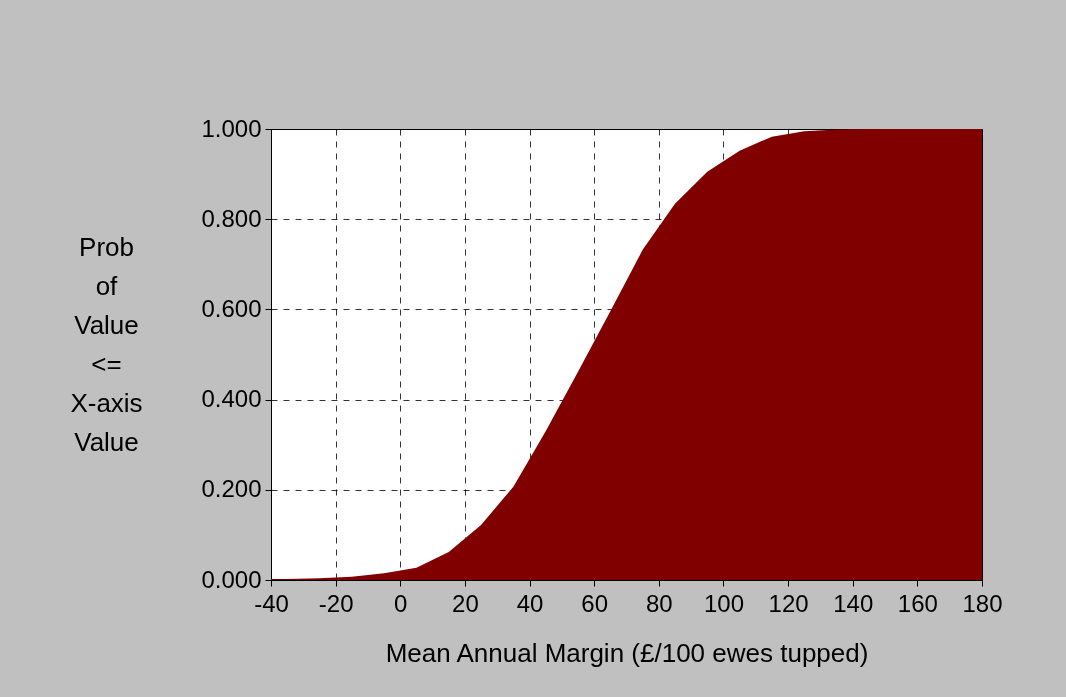  I want to click on x-tick-label: 100, so click(723, 603).